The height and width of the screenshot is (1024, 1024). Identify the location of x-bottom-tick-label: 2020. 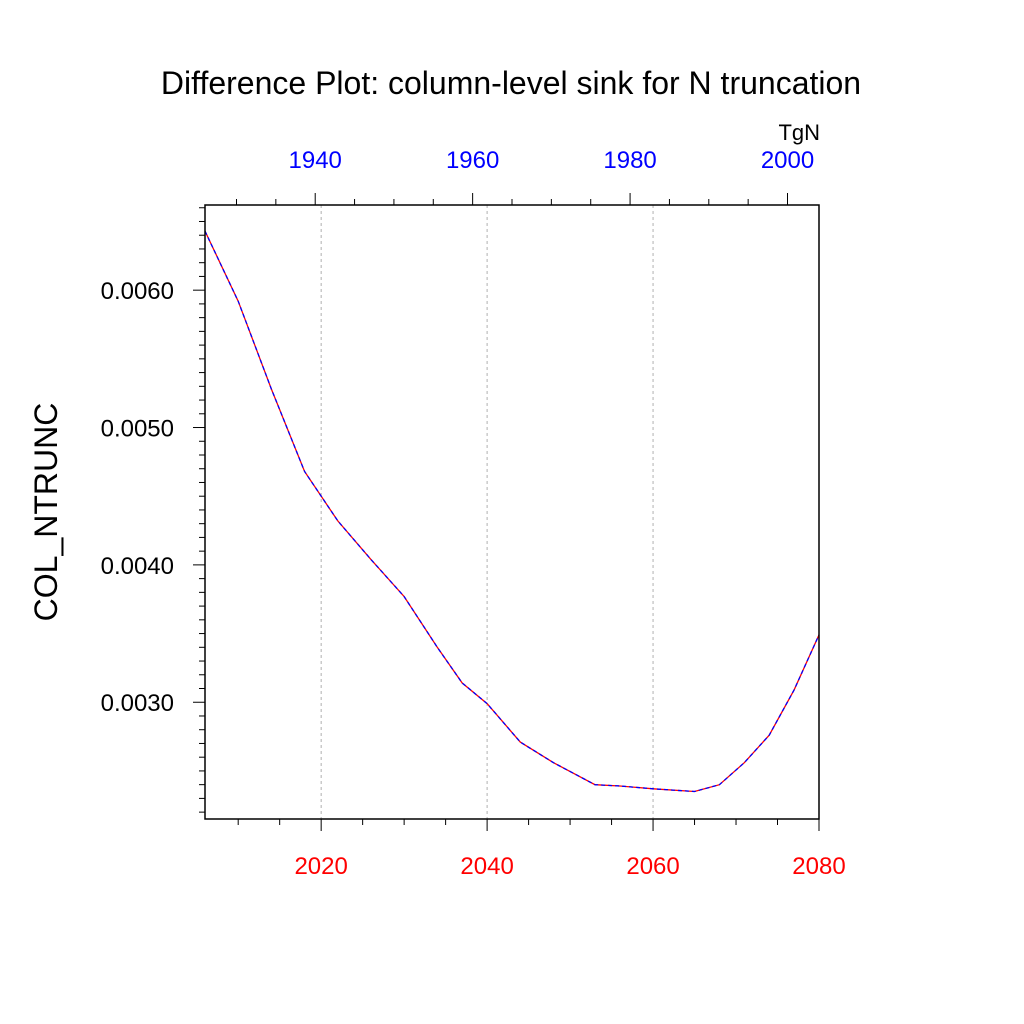
(320, 866).